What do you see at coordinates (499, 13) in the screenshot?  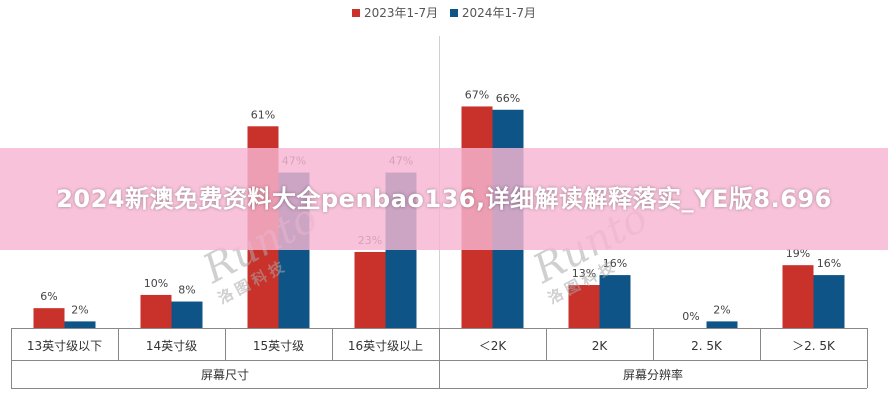 I see `legend-label-2024: 2024年1-7月` at bounding box center [499, 13].